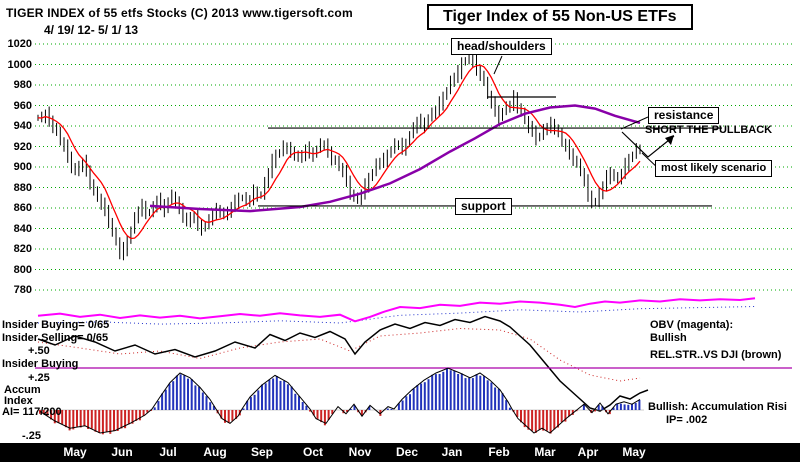 The width and height of the screenshot is (800, 462). Describe the element at coordinates (22, 290) in the screenshot. I see `y-tick-label: 780` at that location.